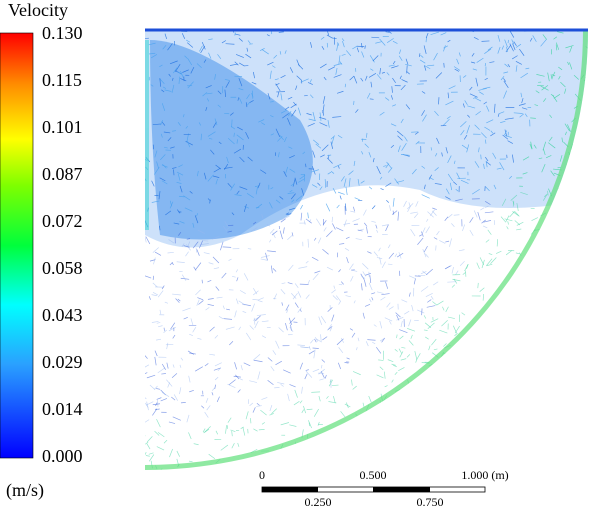 Image resolution: width=600 pixels, height=508 pixels. What do you see at coordinates (62, 80) in the screenshot?
I see `color-bar-tick-label: 0.115` at bounding box center [62, 80].